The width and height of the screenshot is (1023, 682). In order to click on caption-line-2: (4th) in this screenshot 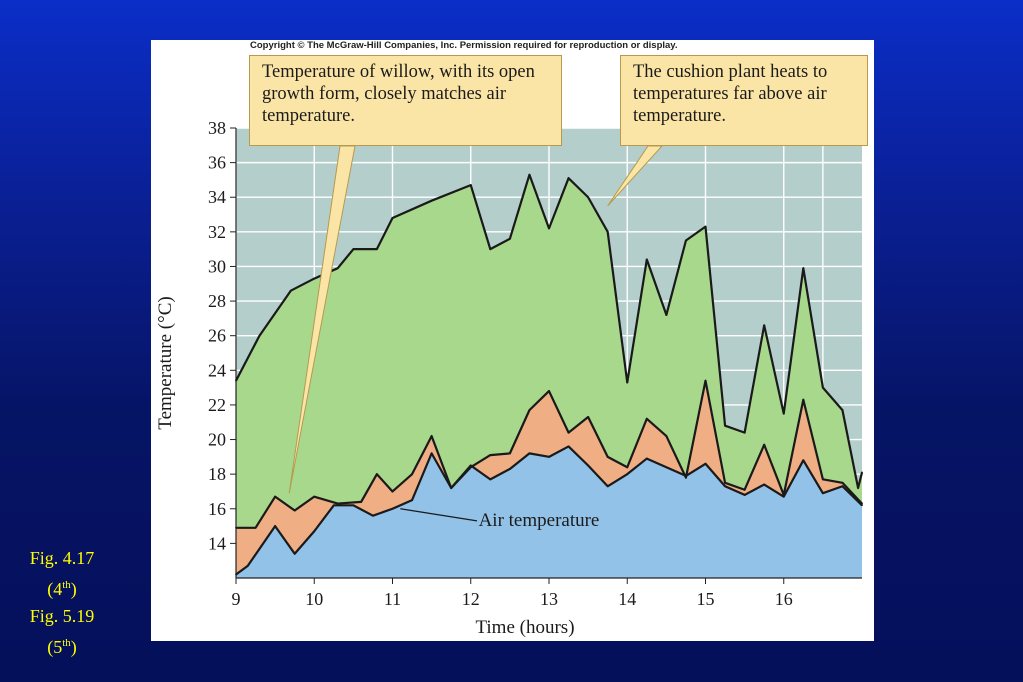, I will do `click(62, 589)`.